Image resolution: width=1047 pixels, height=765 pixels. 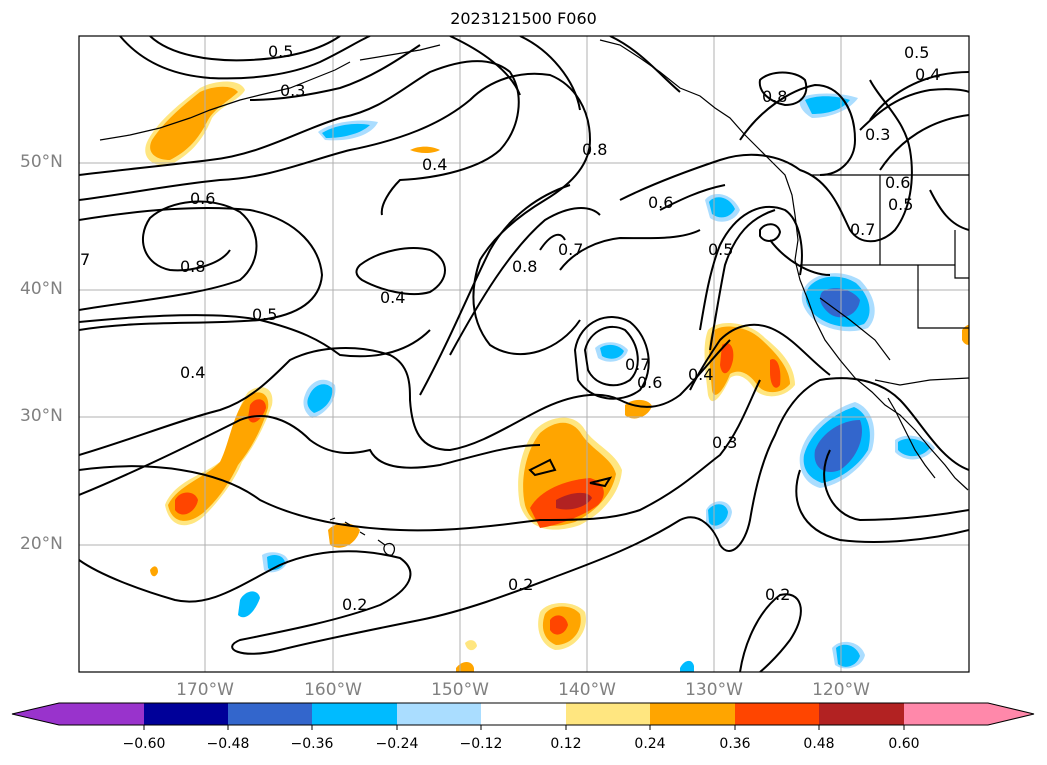 I want to click on map-title: 2023121500 F060, so click(x=523, y=18).